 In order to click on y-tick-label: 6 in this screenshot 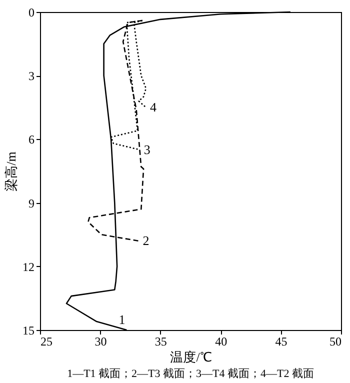, I will do `click(31, 139)`.